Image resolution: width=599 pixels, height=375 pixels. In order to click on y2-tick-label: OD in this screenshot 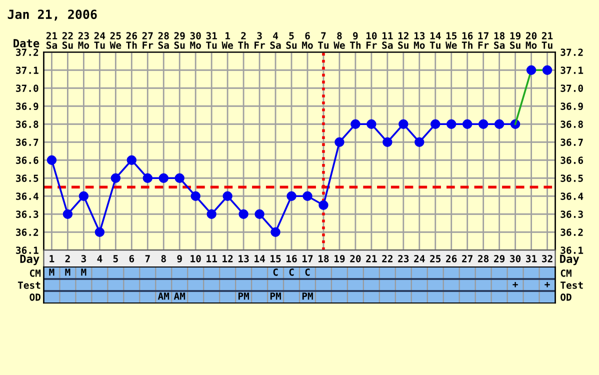, I will do `click(566, 297)`.